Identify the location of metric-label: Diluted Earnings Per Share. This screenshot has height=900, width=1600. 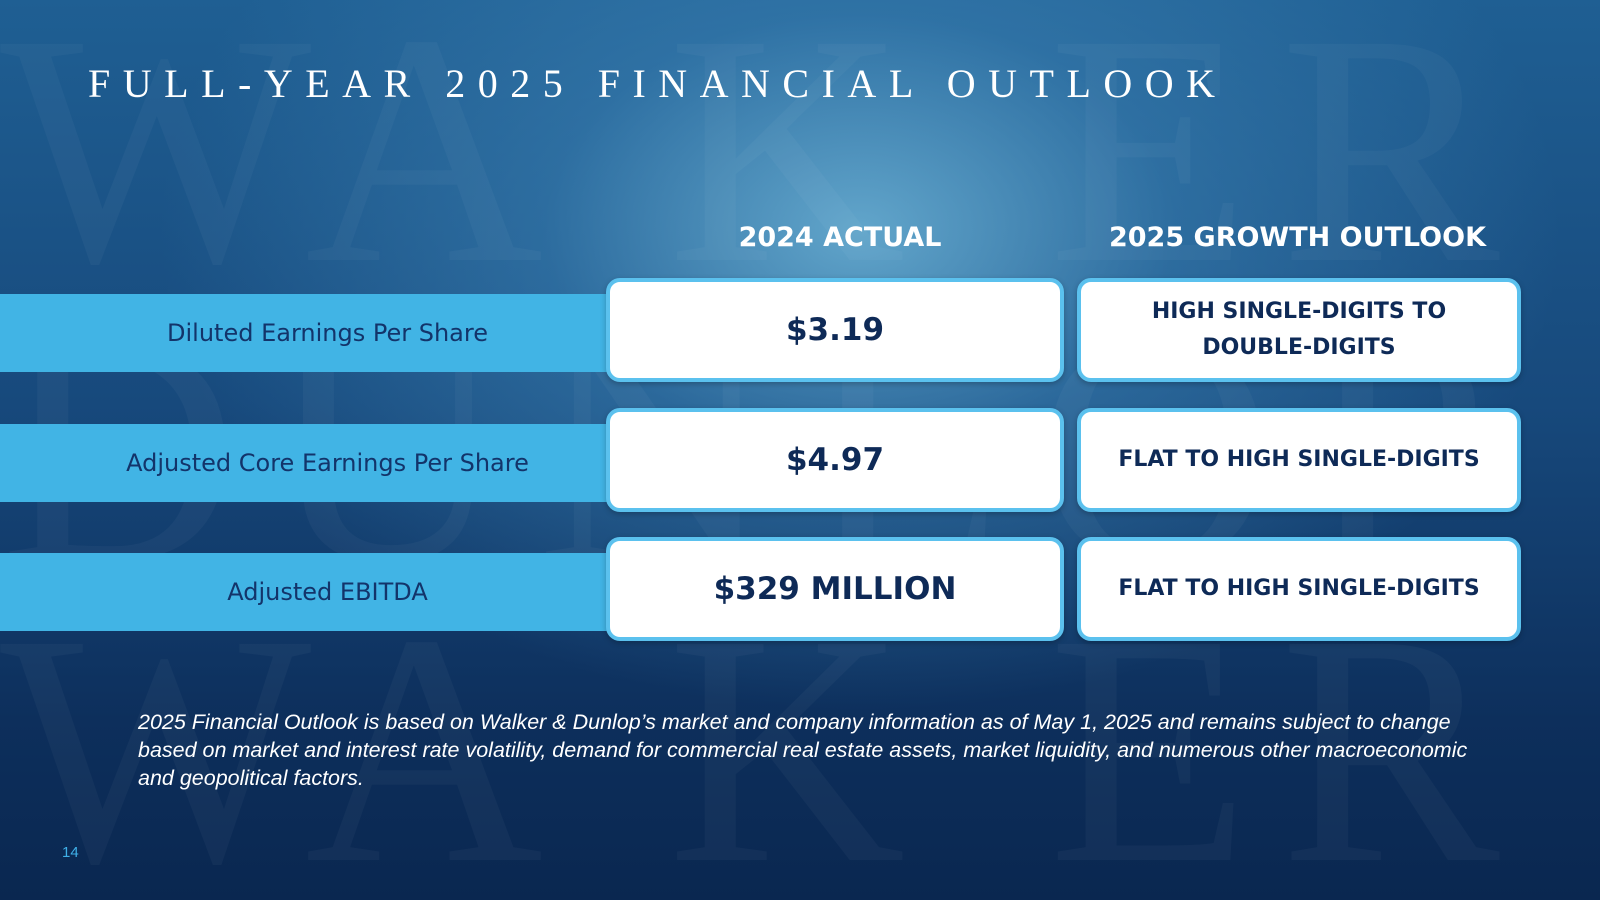
(327, 333).